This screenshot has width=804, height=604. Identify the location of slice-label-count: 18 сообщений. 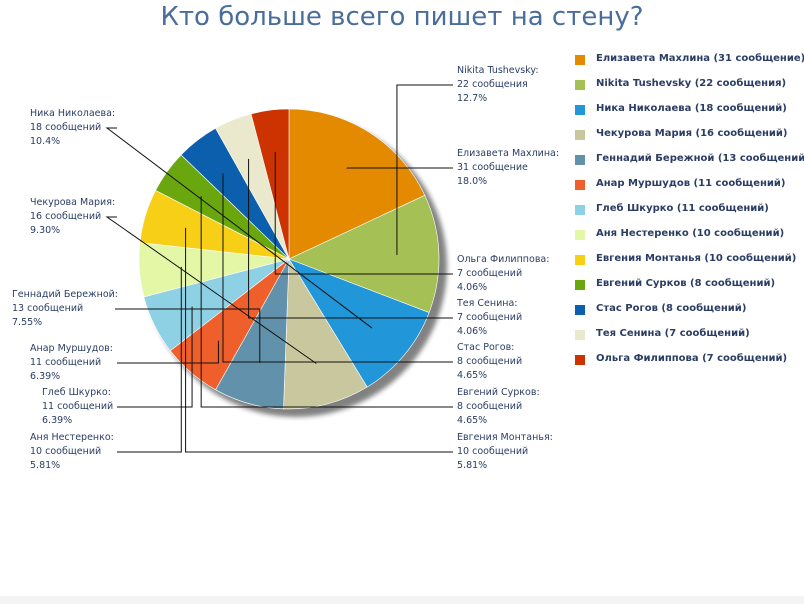
(65, 127).